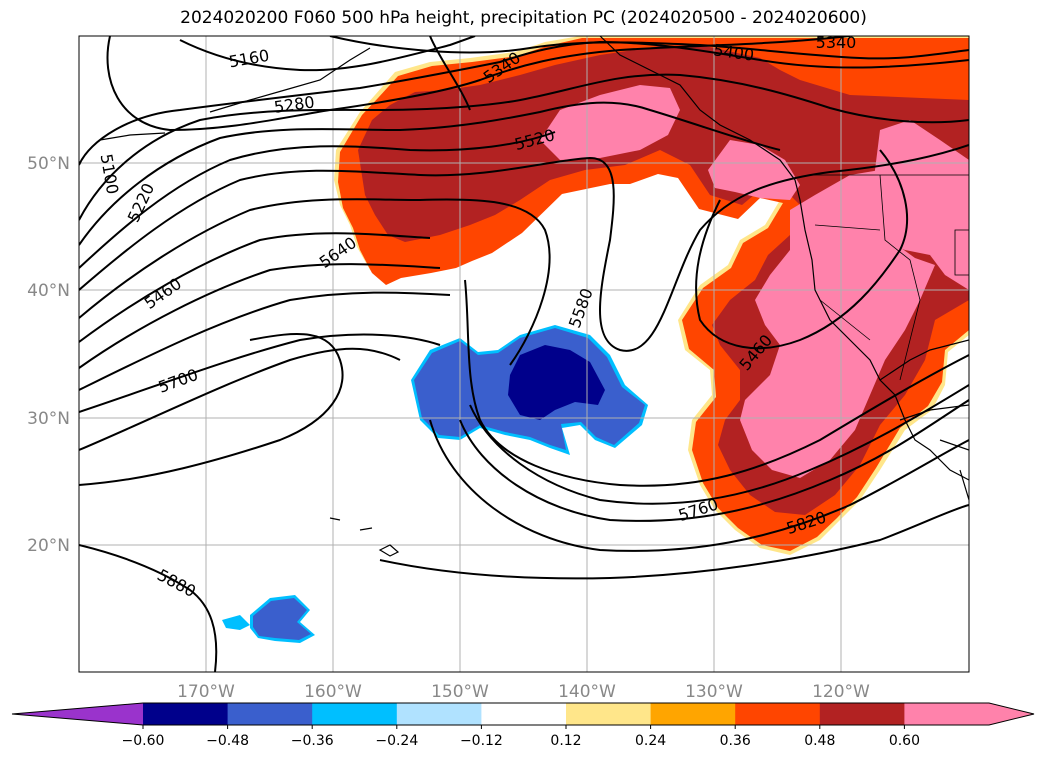 Image resolution: width=1047 pixels, height=765 pixels. What do you see at coordinates (206, 692) in the screenshot?
I see `lon-label: 170°W` at bounding box center [206, 692].